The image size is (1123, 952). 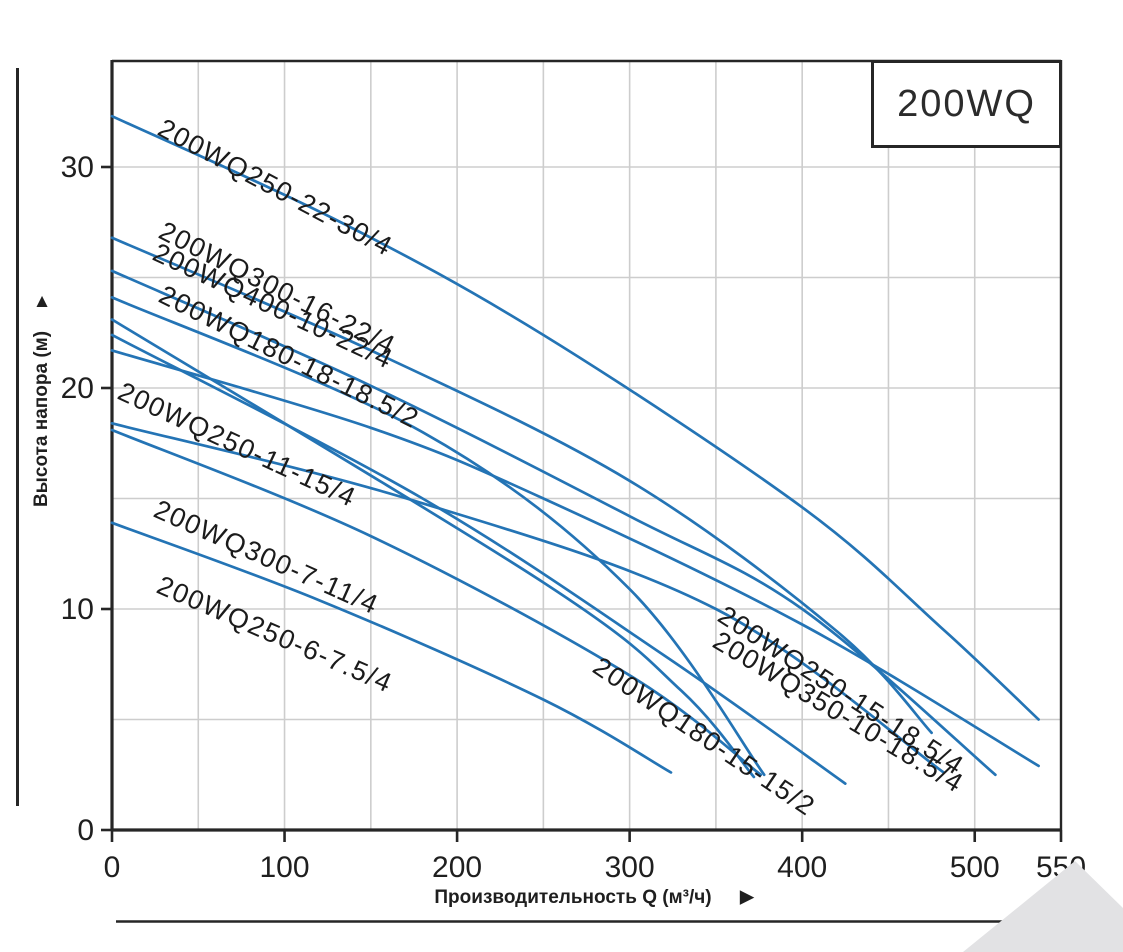 I want to click on x-axis-arrow-icon: ▶, so click(x=747, y=897).